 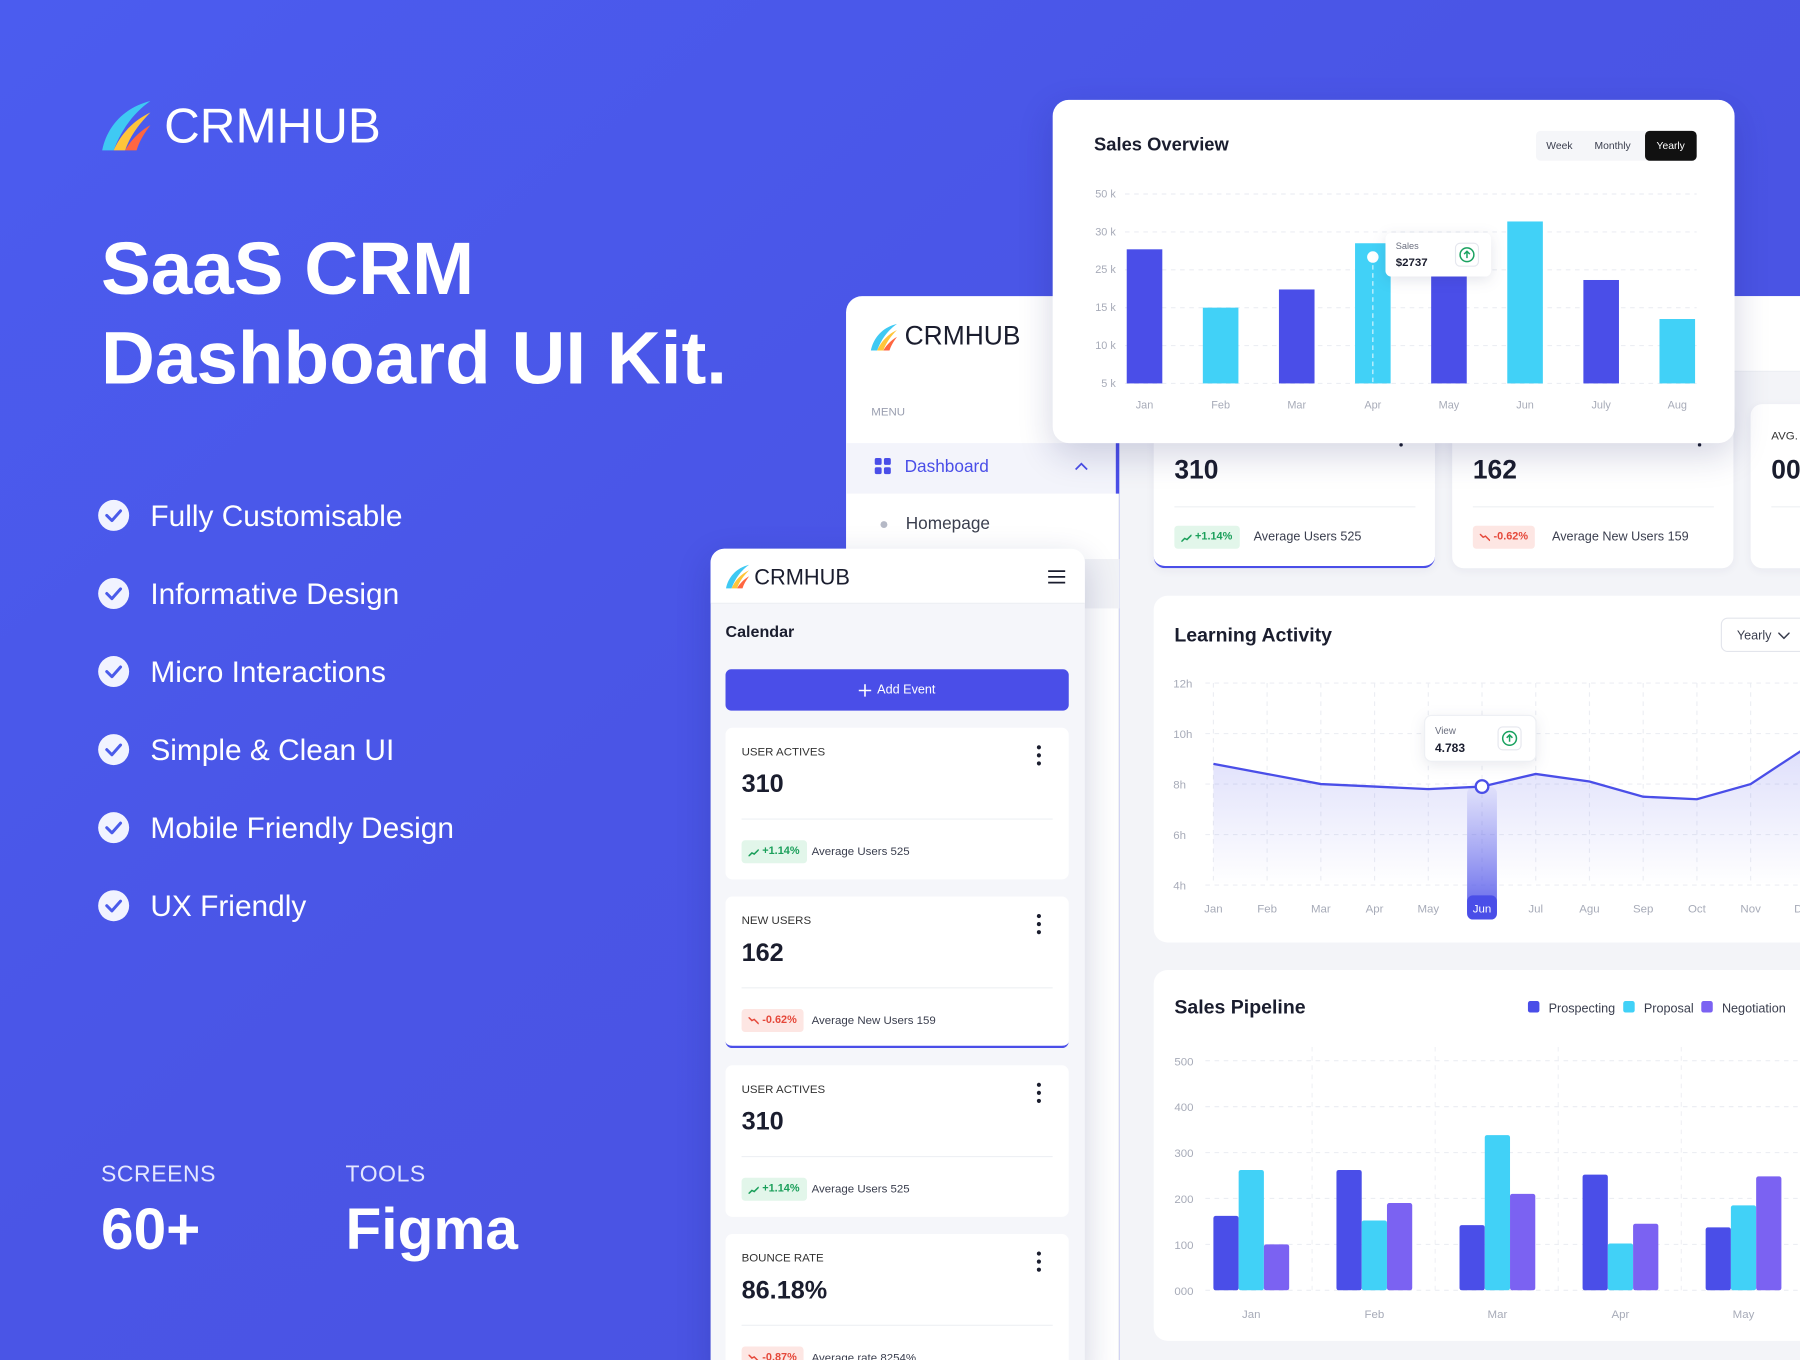 I want to click on change-chip: -0.62%, so click(x=1503, y=537).